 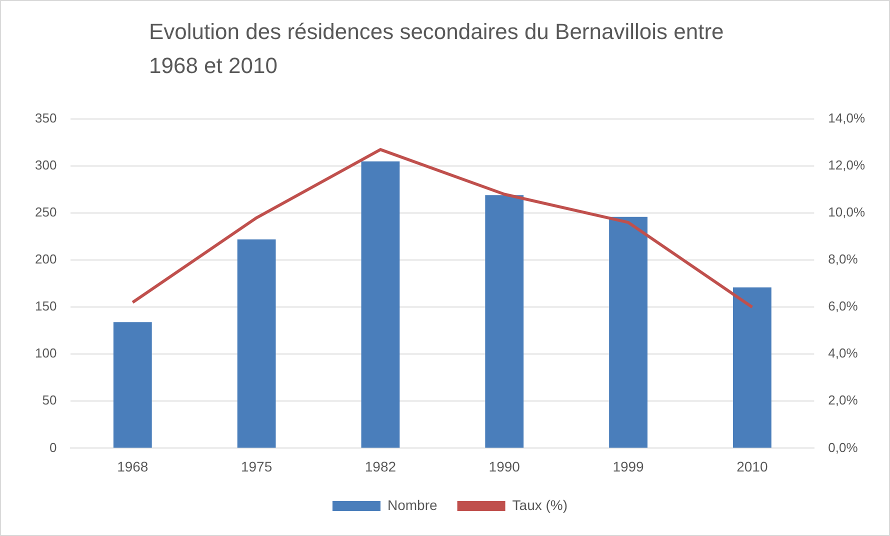 I want to click on y-tick-label: 250, so click(x=45, y=212).